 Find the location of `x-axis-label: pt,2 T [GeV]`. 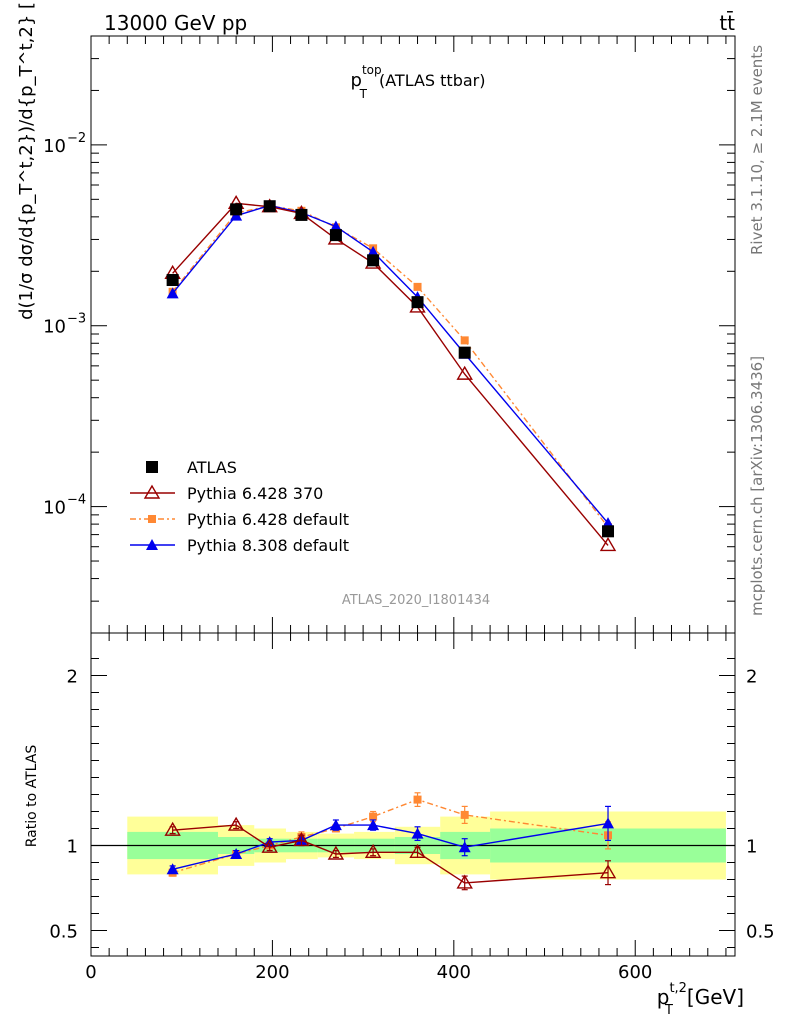

x-axis-label: pt,2 T [GeV] is located at coordinates (700, 999).